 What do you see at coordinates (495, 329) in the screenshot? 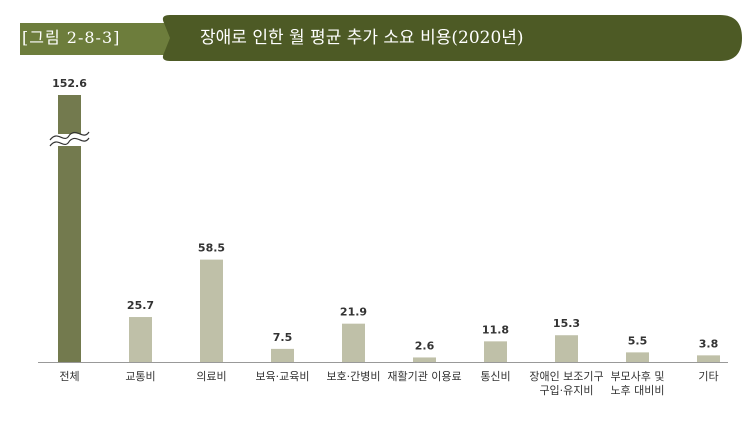
I see `value-label-7: 11.8` at bounding box center [495, 329].